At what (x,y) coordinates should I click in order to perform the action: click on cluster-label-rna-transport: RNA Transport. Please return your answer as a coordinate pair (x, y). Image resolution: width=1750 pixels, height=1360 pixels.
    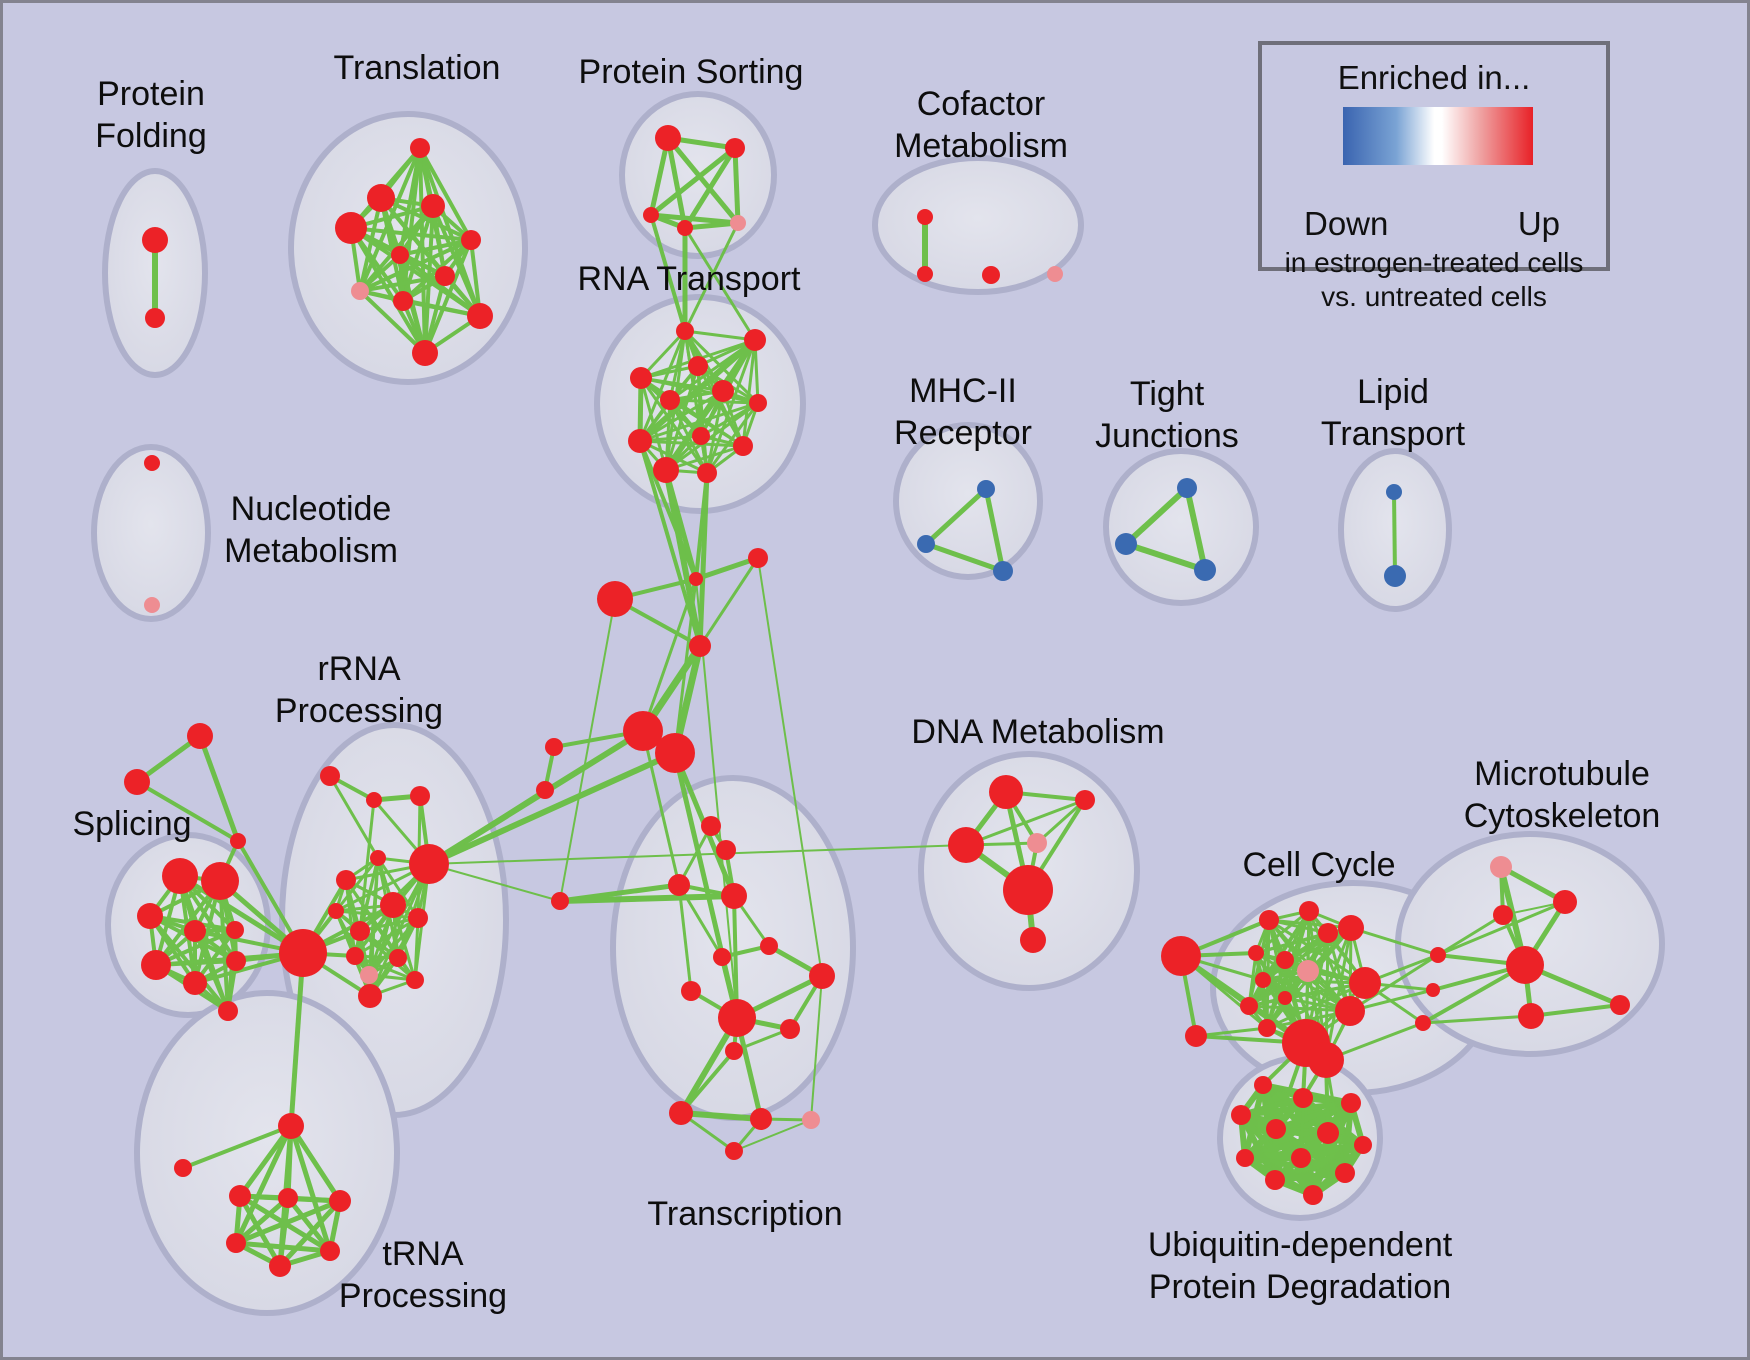
    Looking at the image, I should click on (690, 279).